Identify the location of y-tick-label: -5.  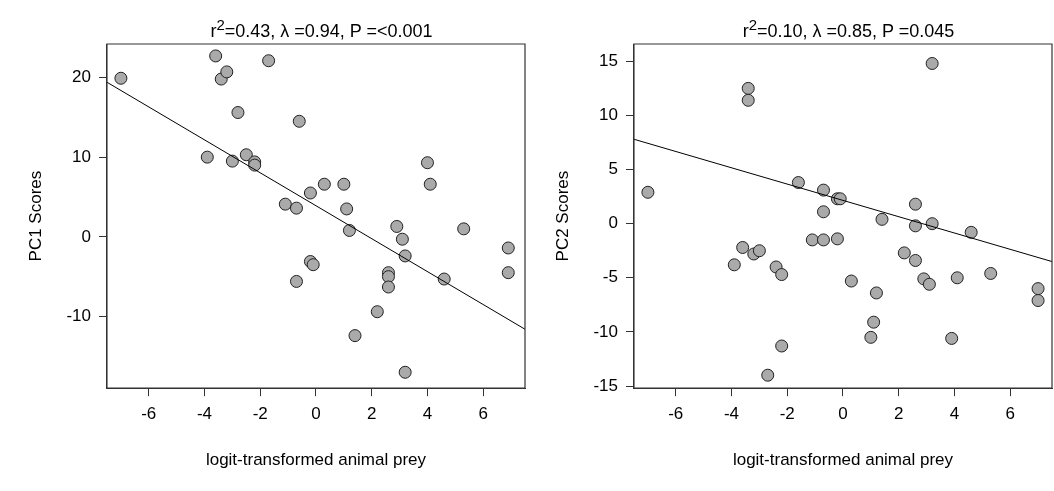
(610, 277).